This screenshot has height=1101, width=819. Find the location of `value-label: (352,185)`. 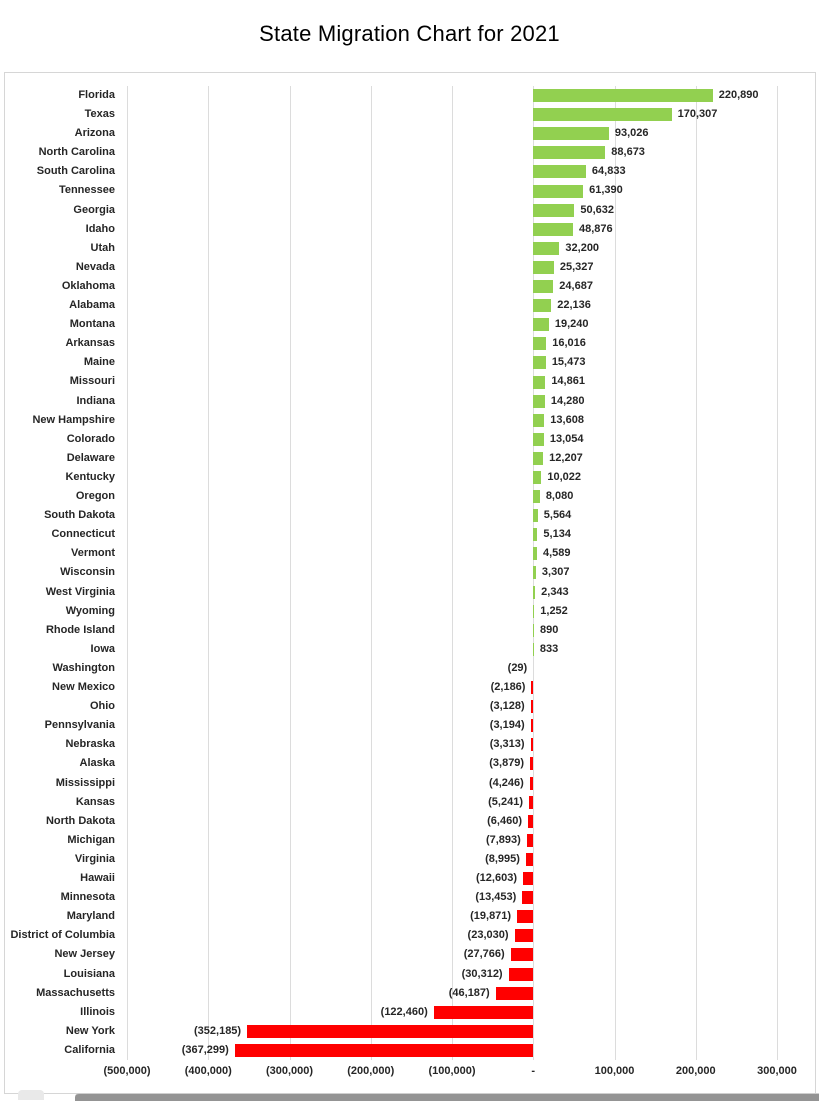

value-label: (352,185) is located at coordinates (186, 1031).